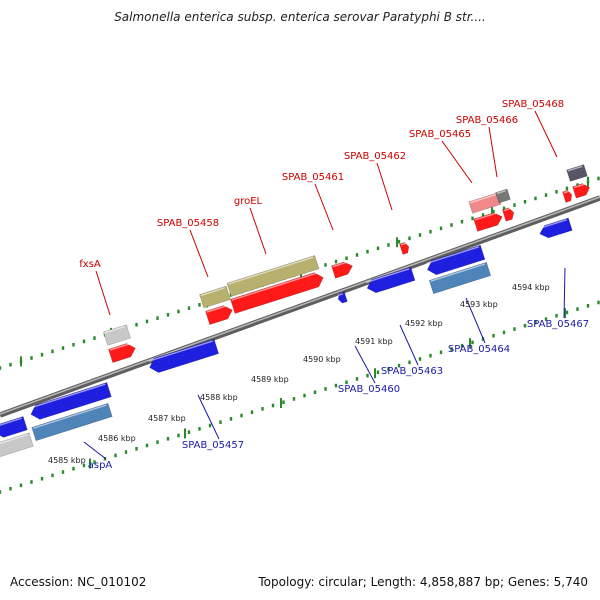 This screenshot has width=600, height=600. I want to click on gene-label-spab_05463: SPAB_05463, so click(412, 371).